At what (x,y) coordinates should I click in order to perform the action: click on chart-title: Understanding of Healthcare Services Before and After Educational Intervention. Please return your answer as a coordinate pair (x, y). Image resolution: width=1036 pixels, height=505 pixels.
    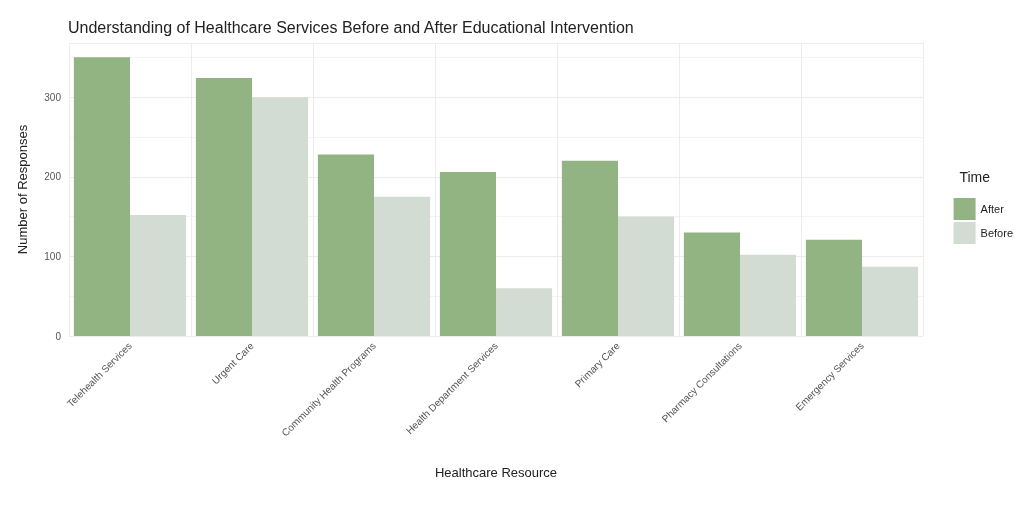
    Looking at the image, I should click on (351, 27).